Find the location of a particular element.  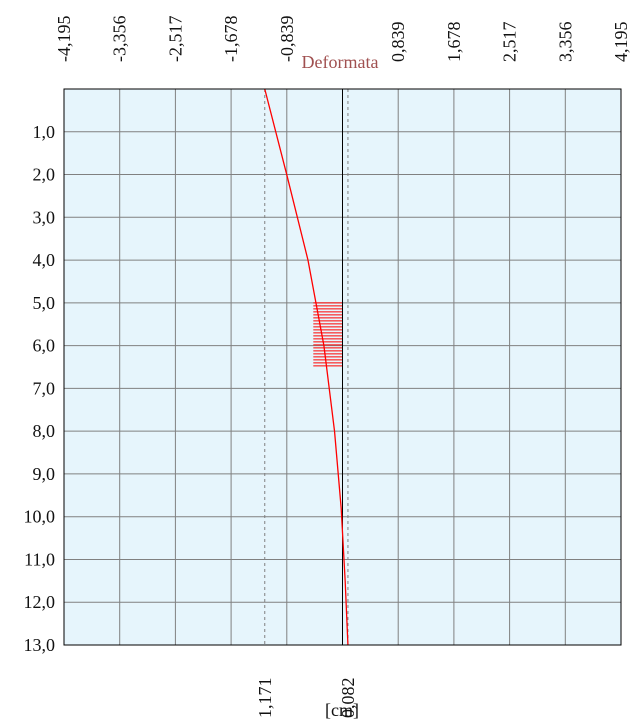

y-tick-label: 2,0 is located at coordinates (44, 175).